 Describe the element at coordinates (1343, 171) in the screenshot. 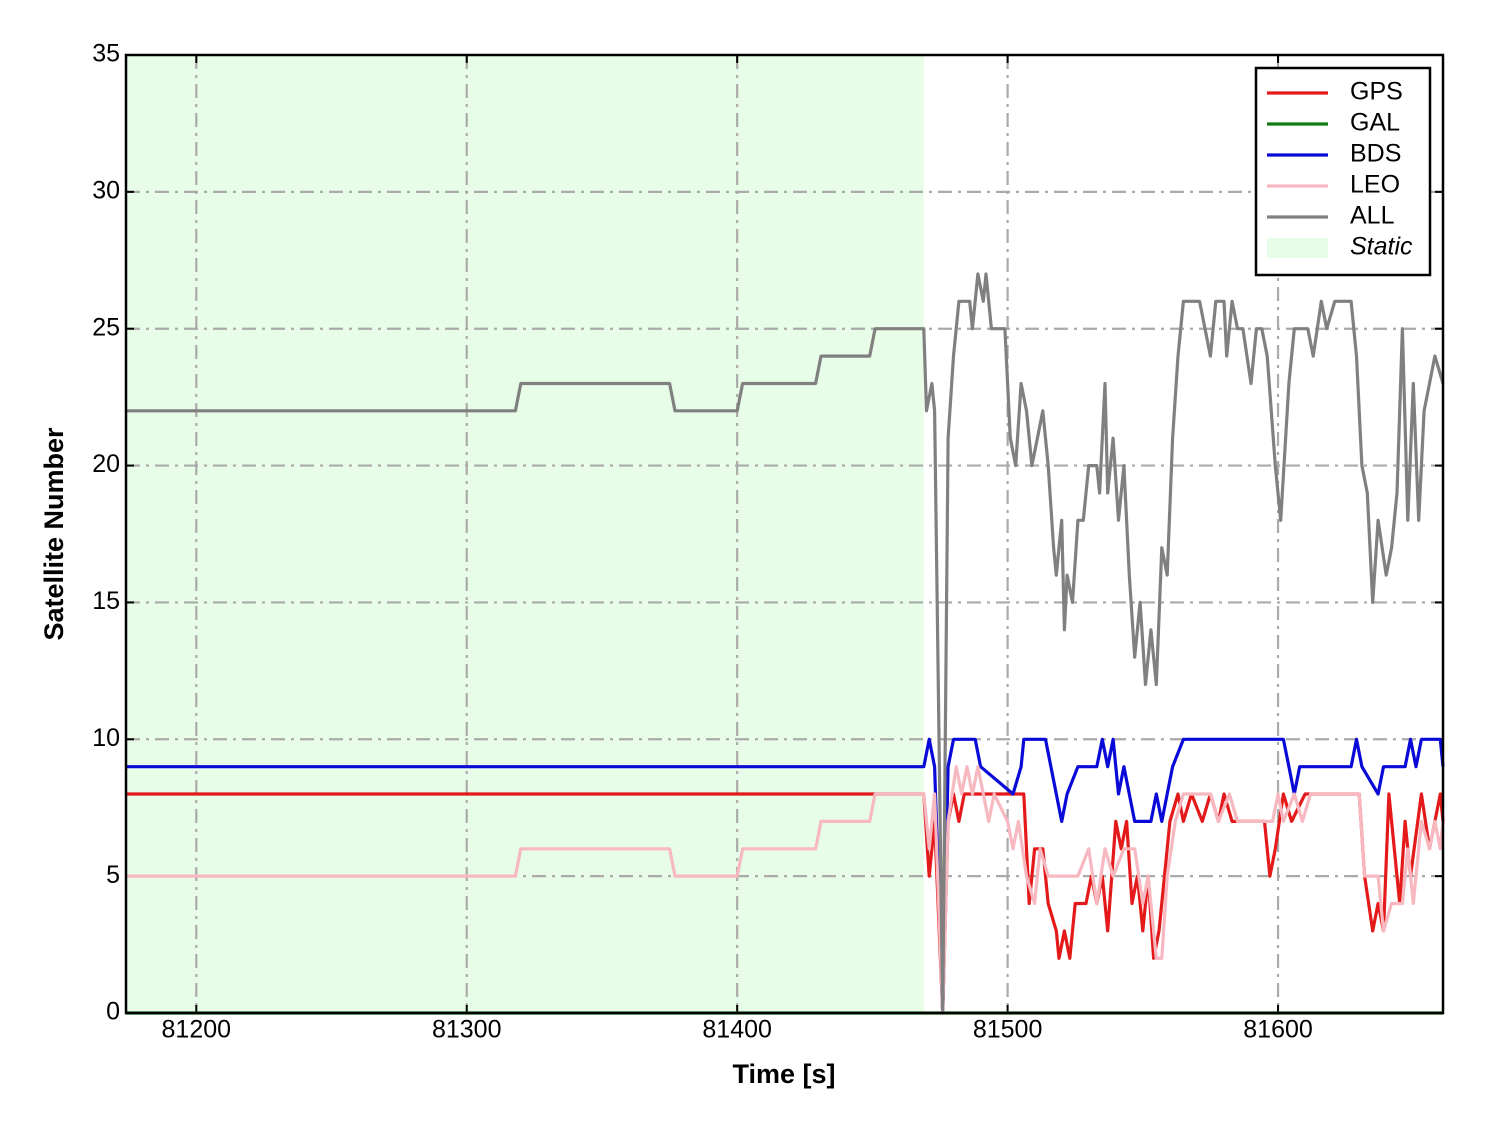

I see `legend-box` at that location.